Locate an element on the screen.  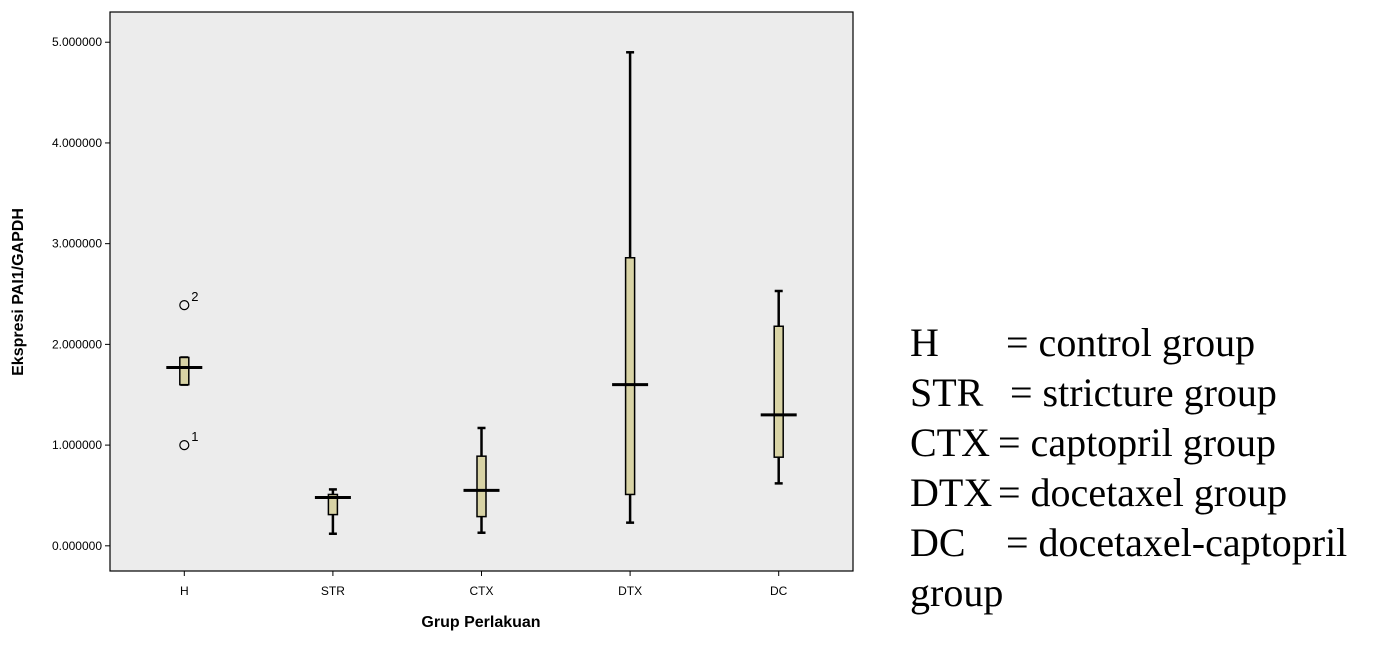
box-ctx is located at coordinates (481, 480).